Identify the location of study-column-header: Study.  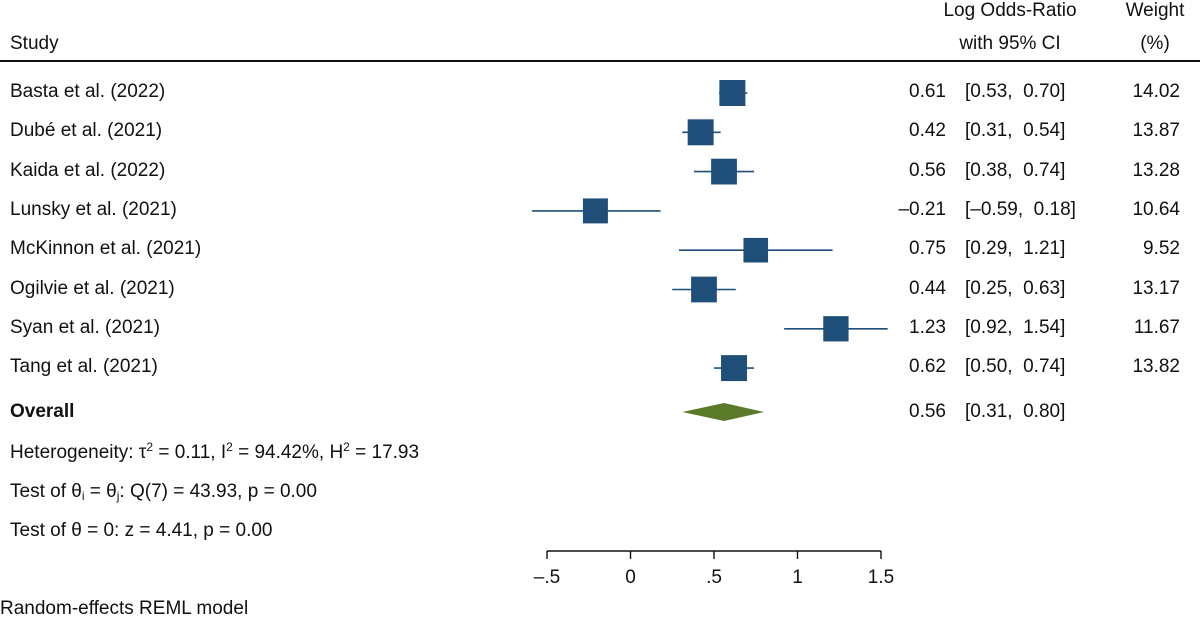
(34, 43).